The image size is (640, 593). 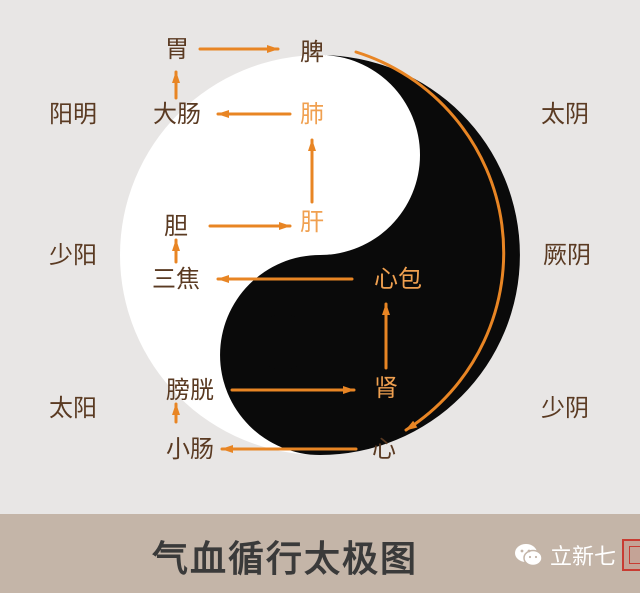 I want to click on organ-label-gan: 肝, so click(x=312, y=222).